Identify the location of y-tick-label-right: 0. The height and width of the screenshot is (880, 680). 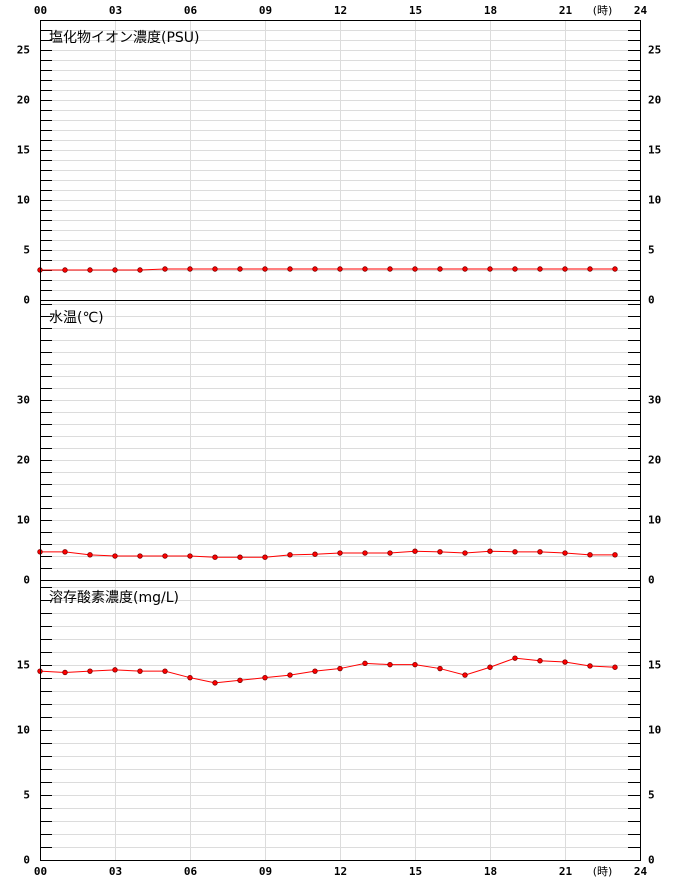
(651, 860).